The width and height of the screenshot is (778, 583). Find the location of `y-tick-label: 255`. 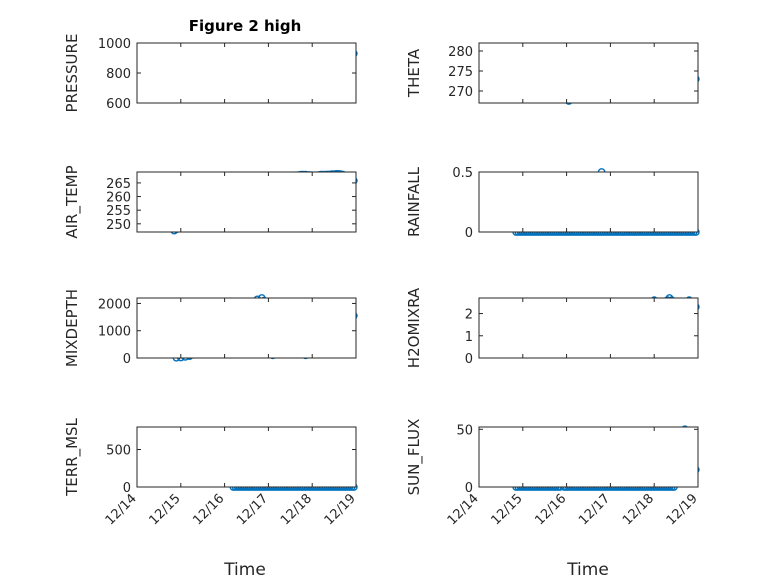

y-tick-label: 255 is located at coordinates (118, 211).